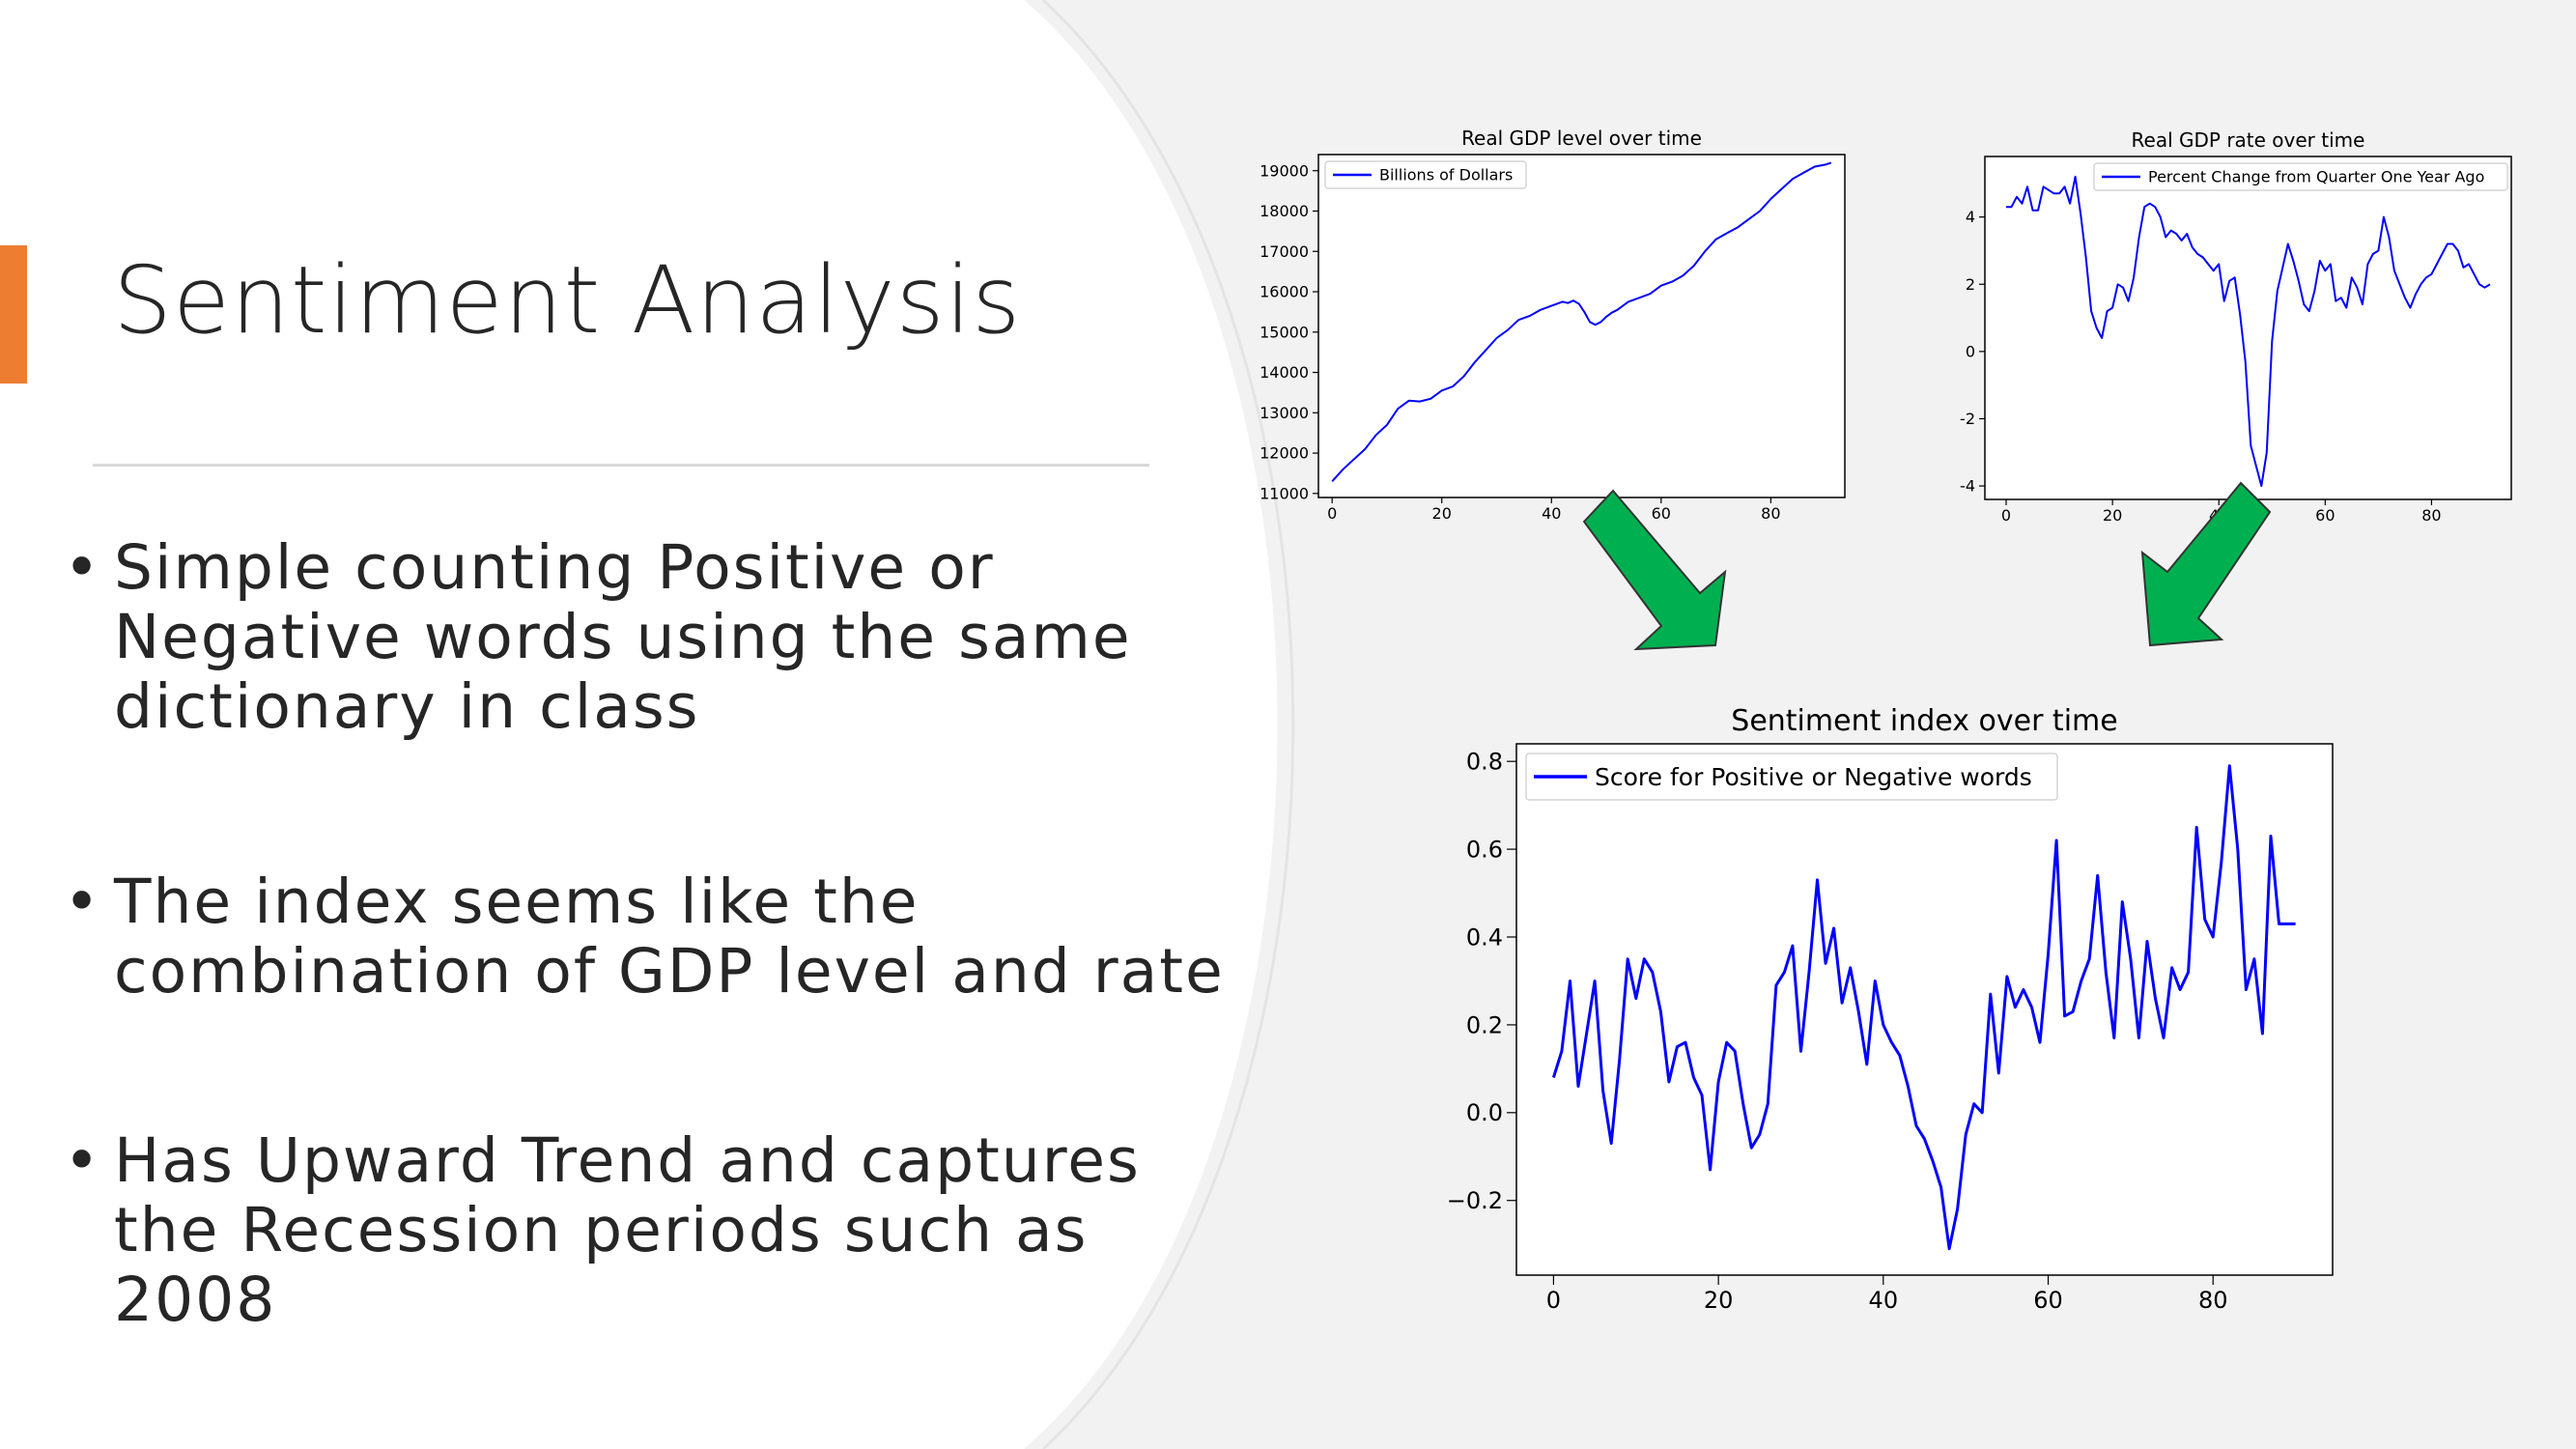  I want to click on y-tick-label: −0.2, so click(1475, 1200).